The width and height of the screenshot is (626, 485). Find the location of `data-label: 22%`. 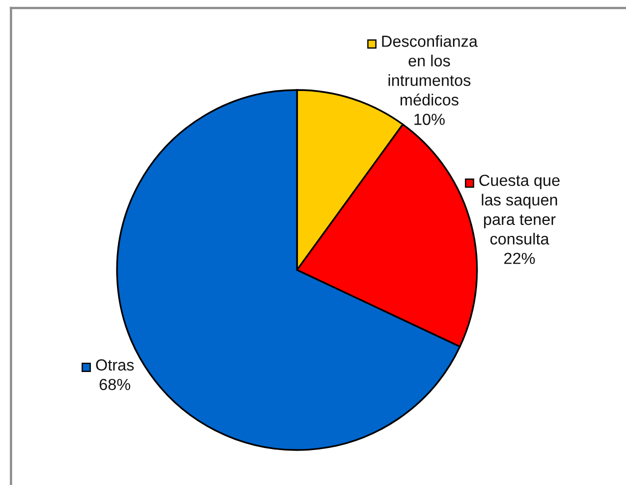

data-label: 22% is located at coordinates (519, 258).